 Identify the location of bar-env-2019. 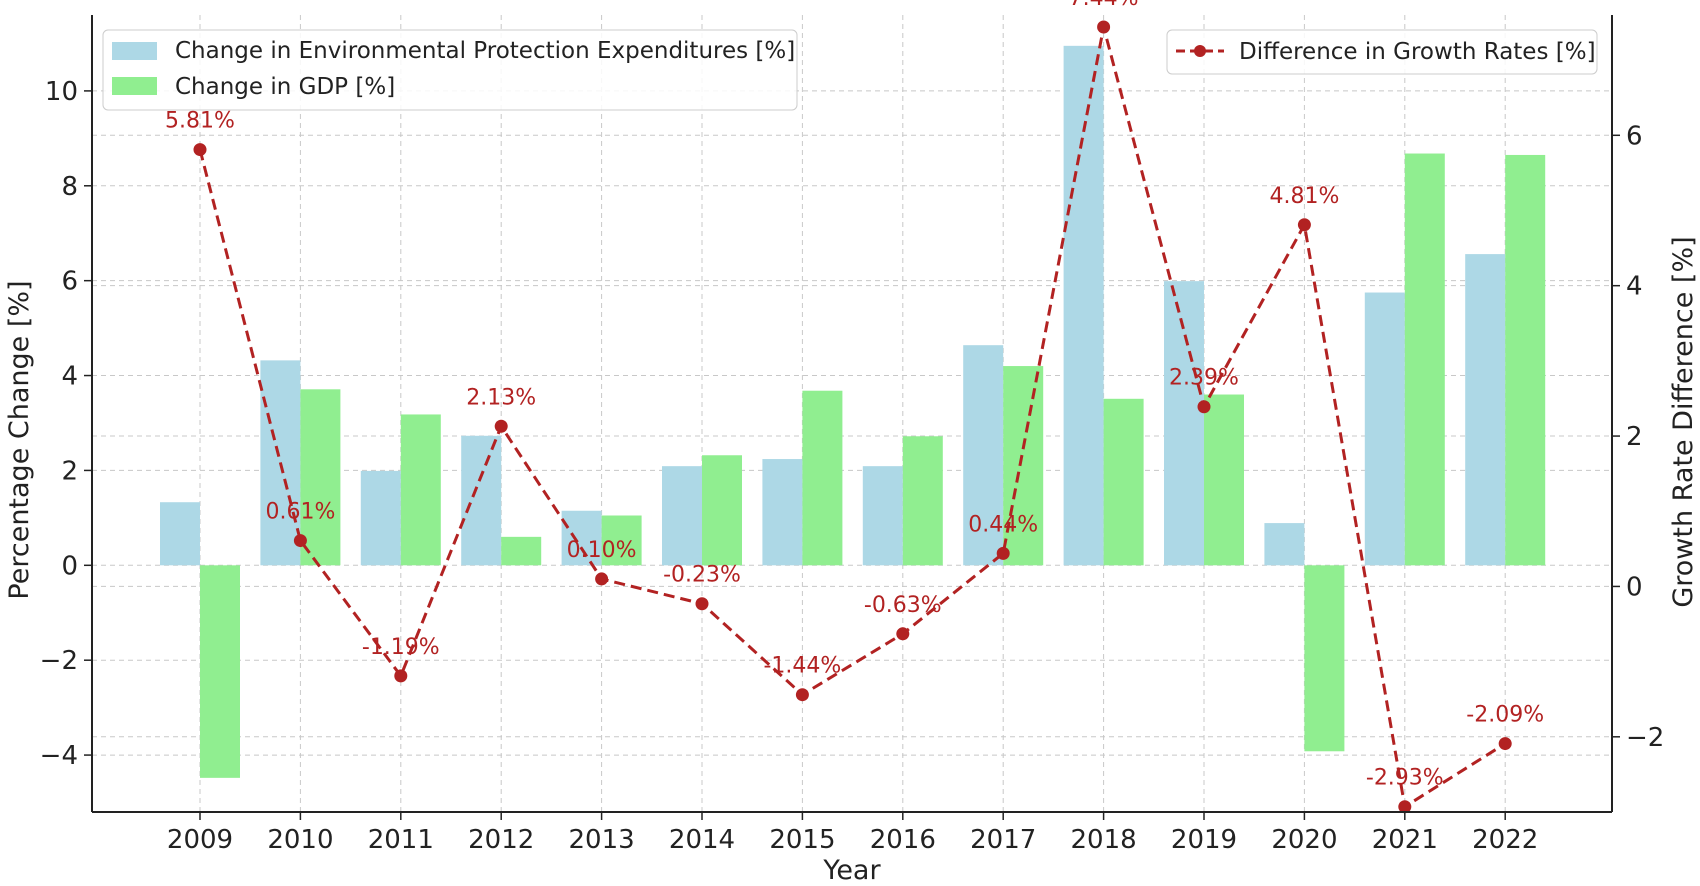
(1184, 423).